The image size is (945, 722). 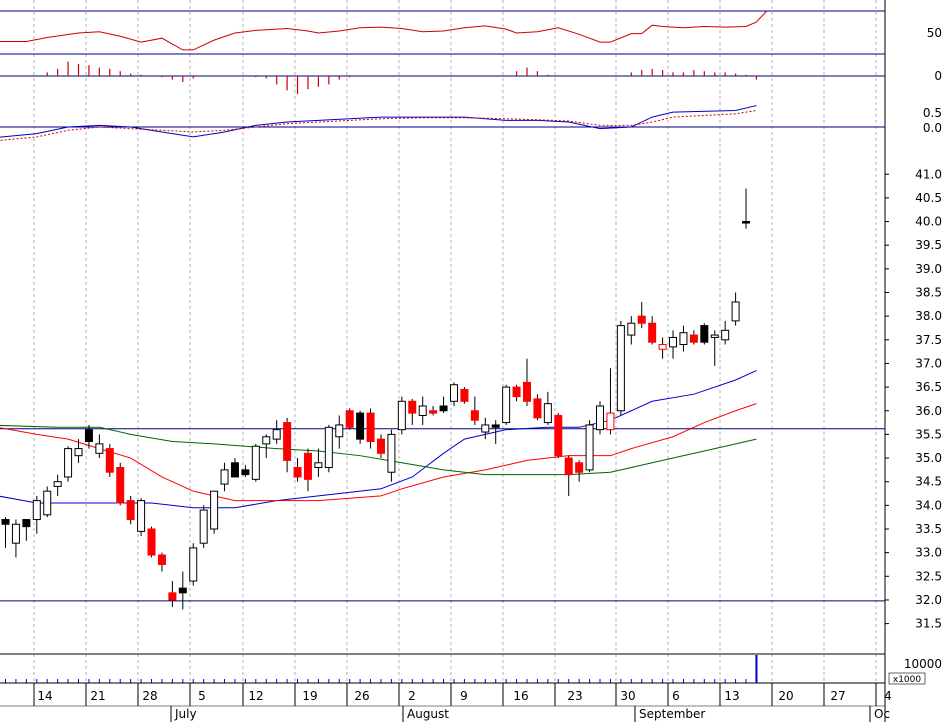 I want to click on x-day-label: 28, so click(x=149, y=696).